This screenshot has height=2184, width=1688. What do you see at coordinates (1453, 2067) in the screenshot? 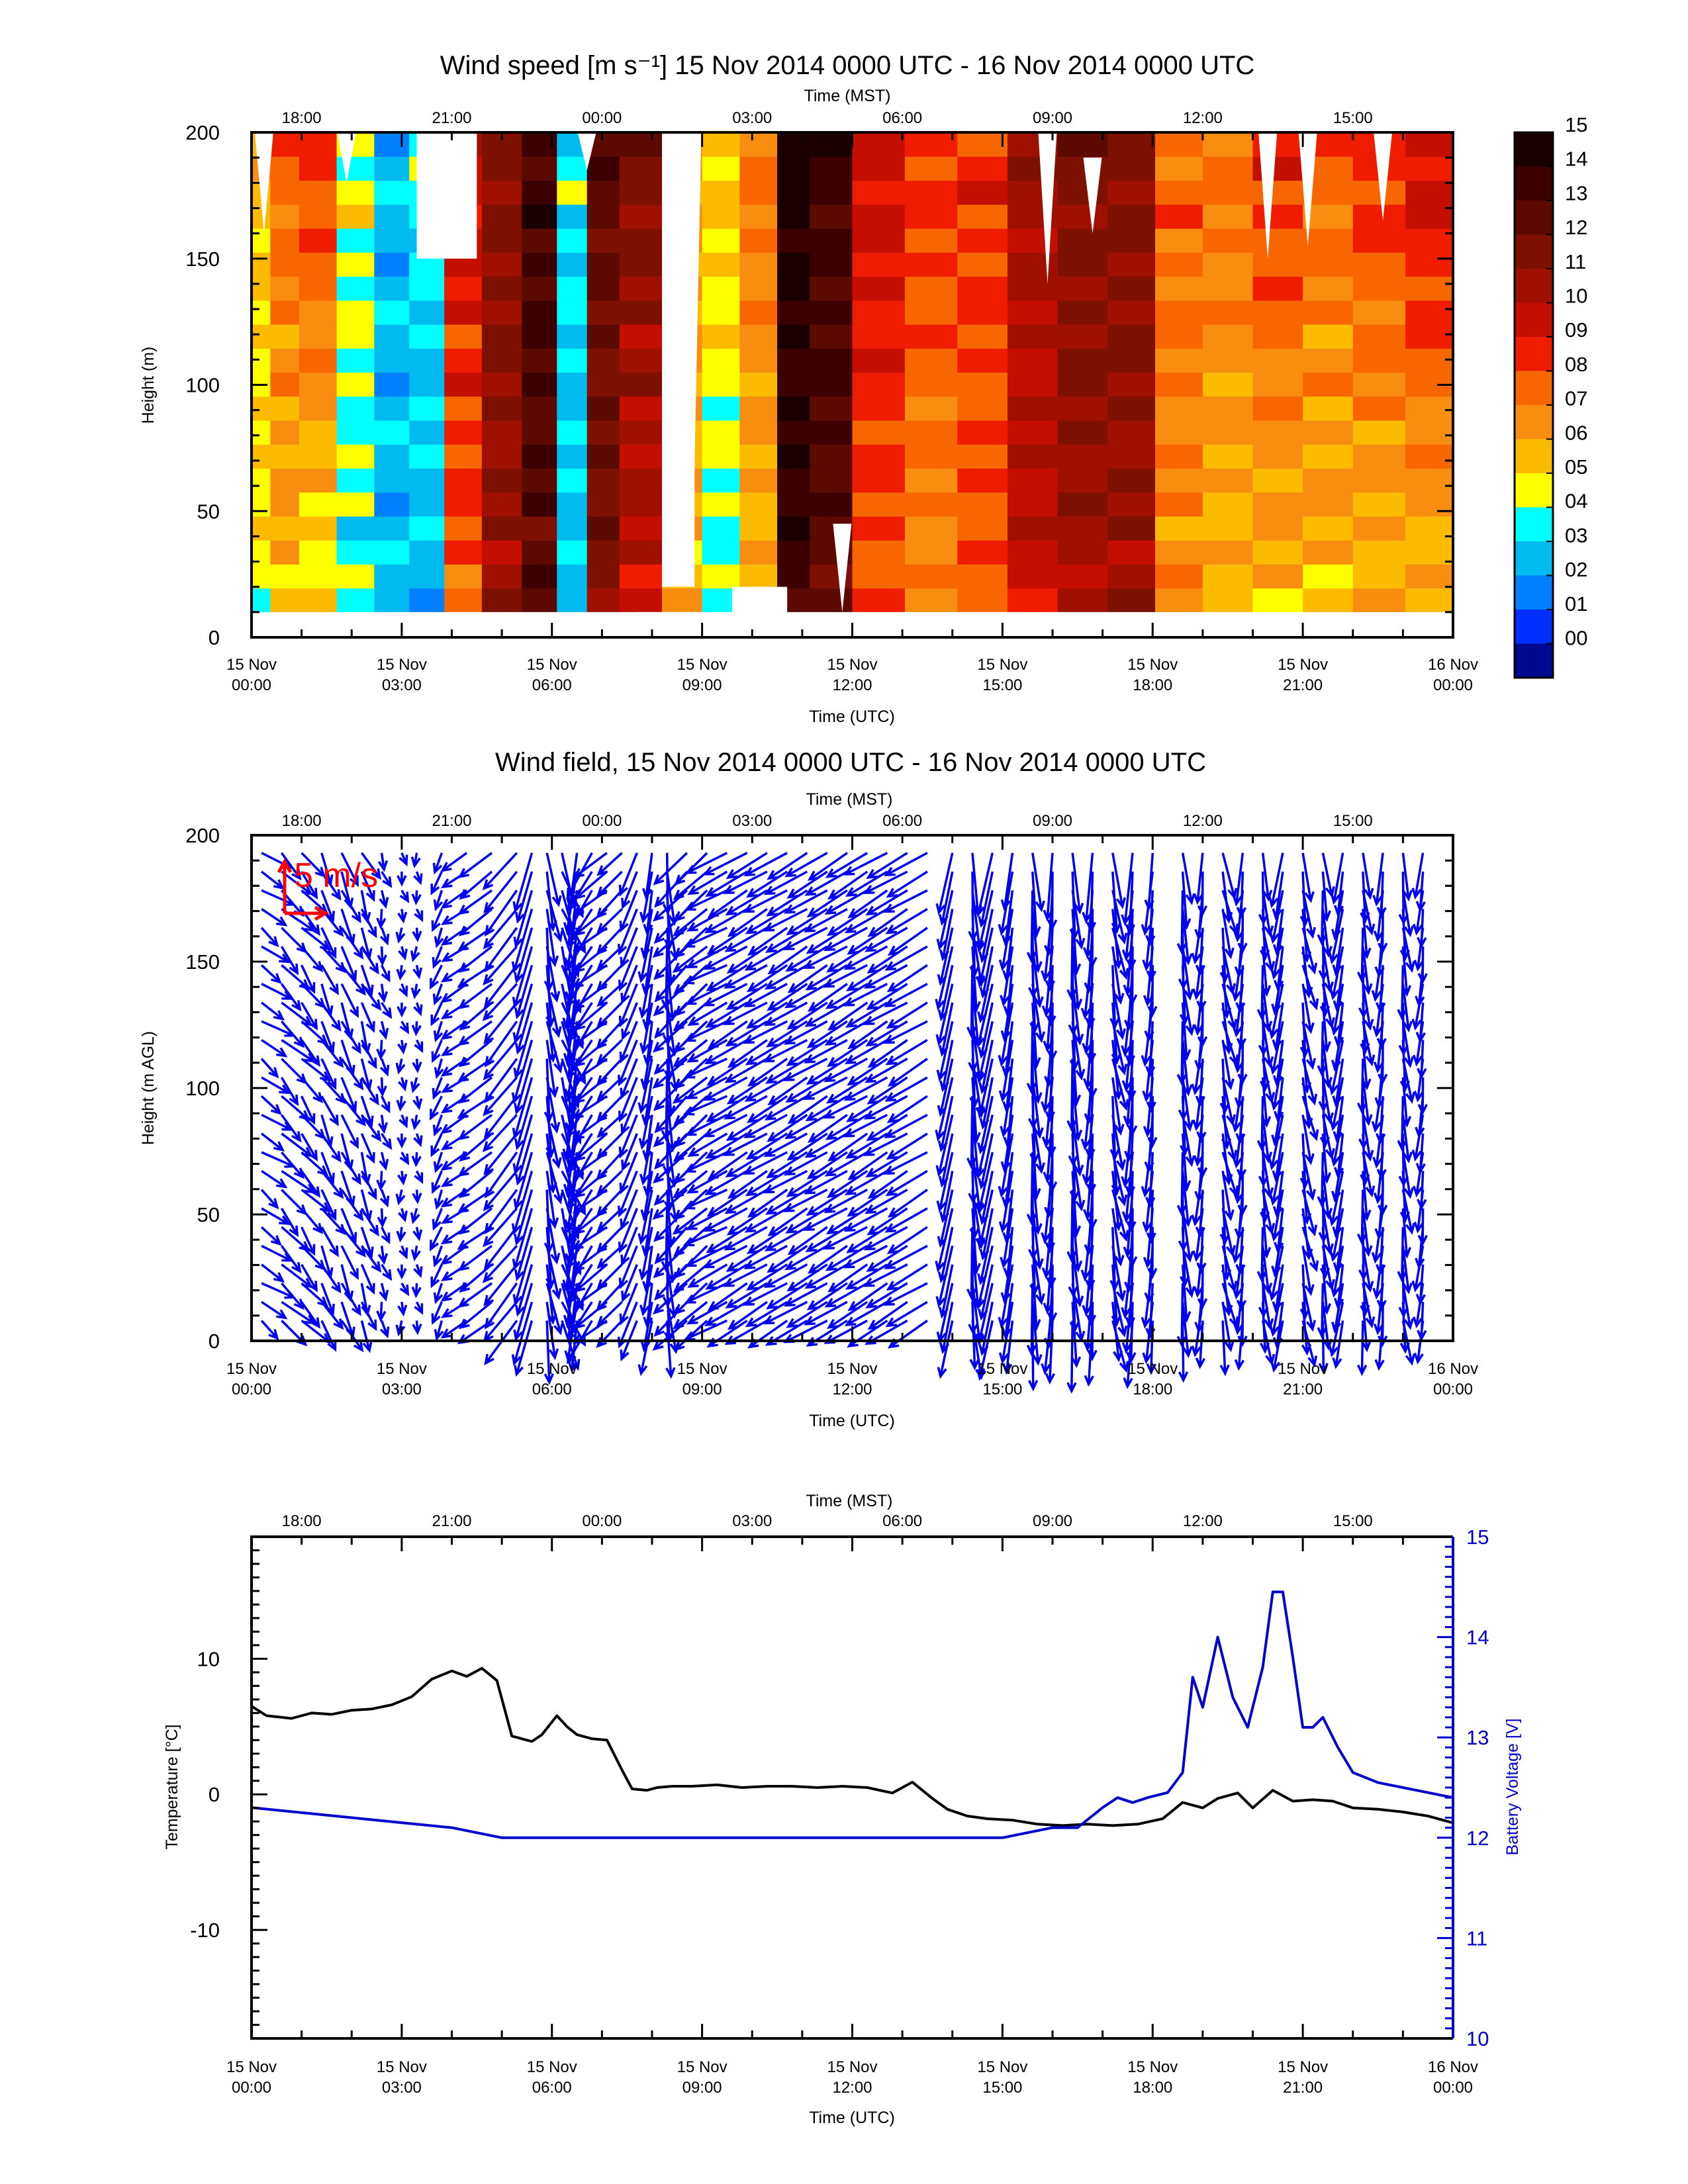
I see `x-tick-label-date: 16 Nov` at bounding box center [1453, 2067].